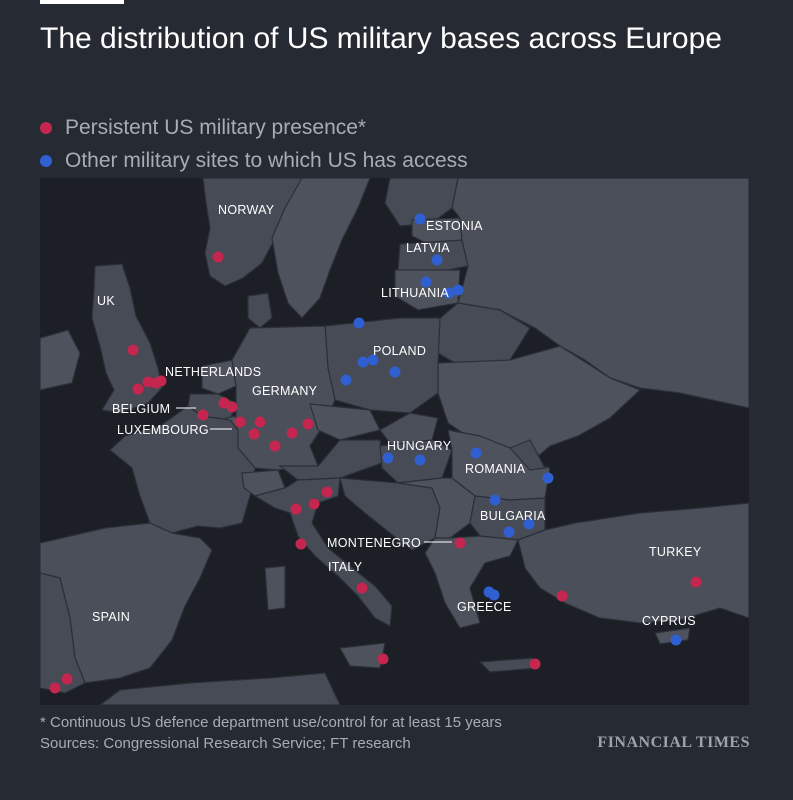 This screenshot has width=793, height=800. I want to click on ft-logo: FINANCIAL TIMES, so click(673, 742).